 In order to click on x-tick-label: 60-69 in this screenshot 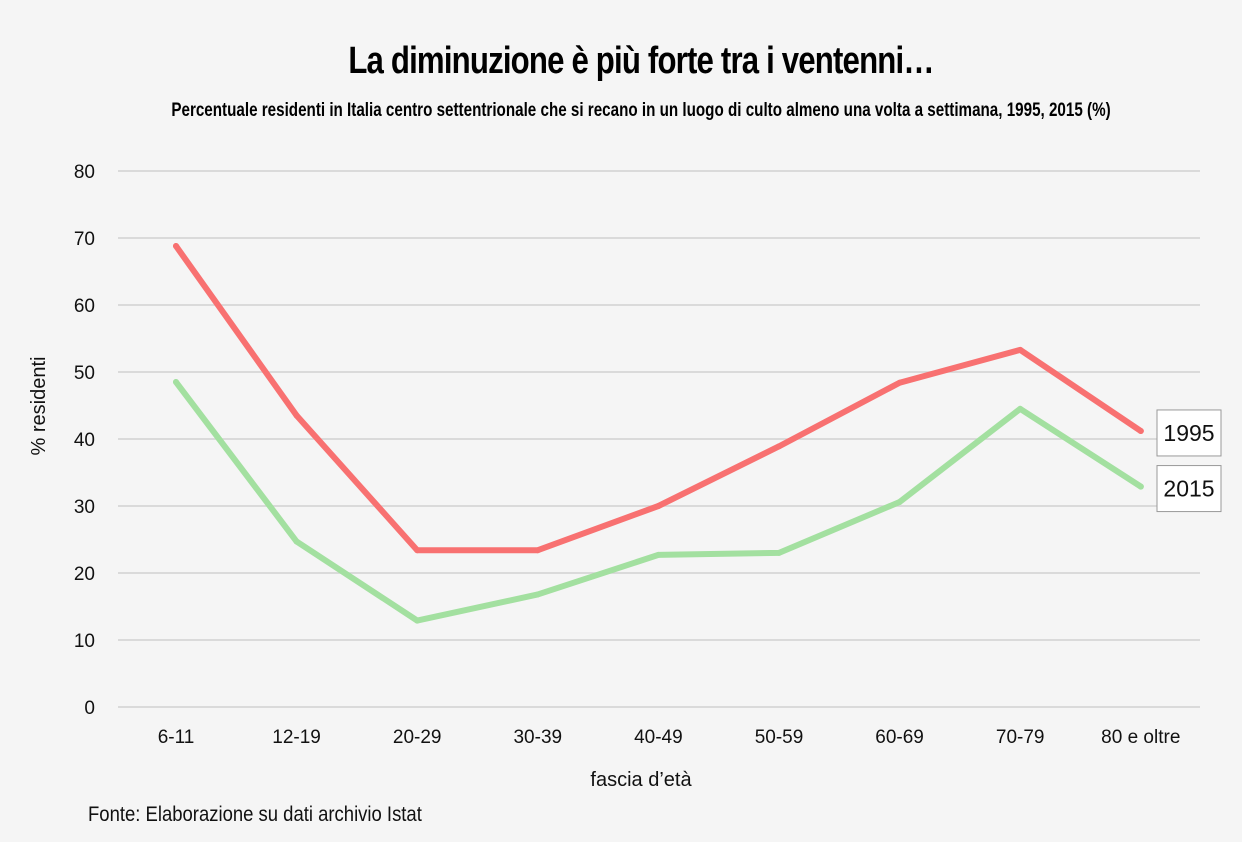, I will do `click(899, 737)`.